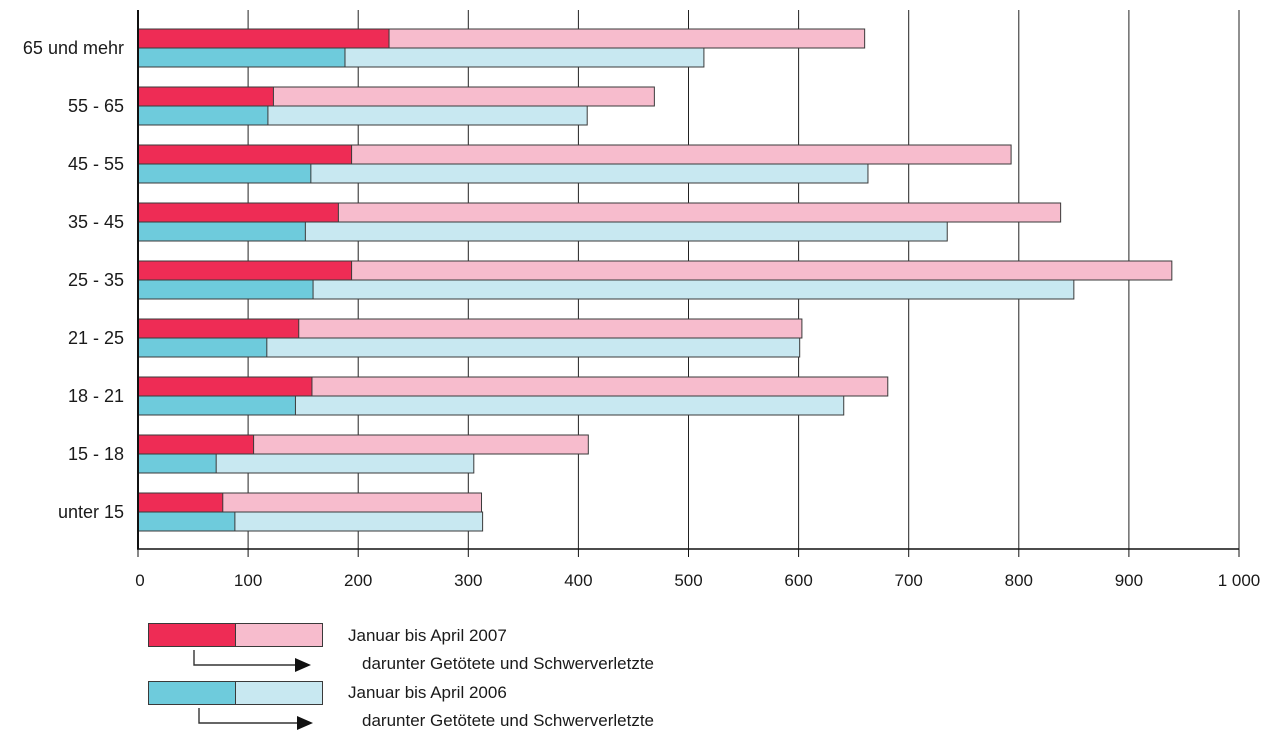  Describe the element at coordinates (1019, 580) in the screenshot. I see `x-tick-label: 800` at that location.